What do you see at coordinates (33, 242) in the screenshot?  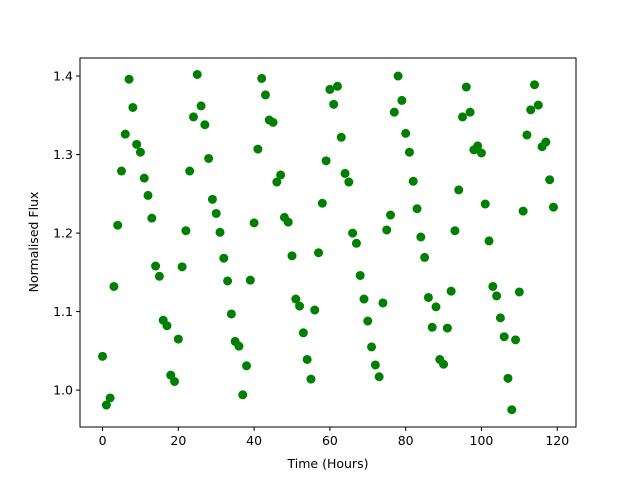 I see `y-axis-label: Normalised Flux` at bounding box center [33, 242].